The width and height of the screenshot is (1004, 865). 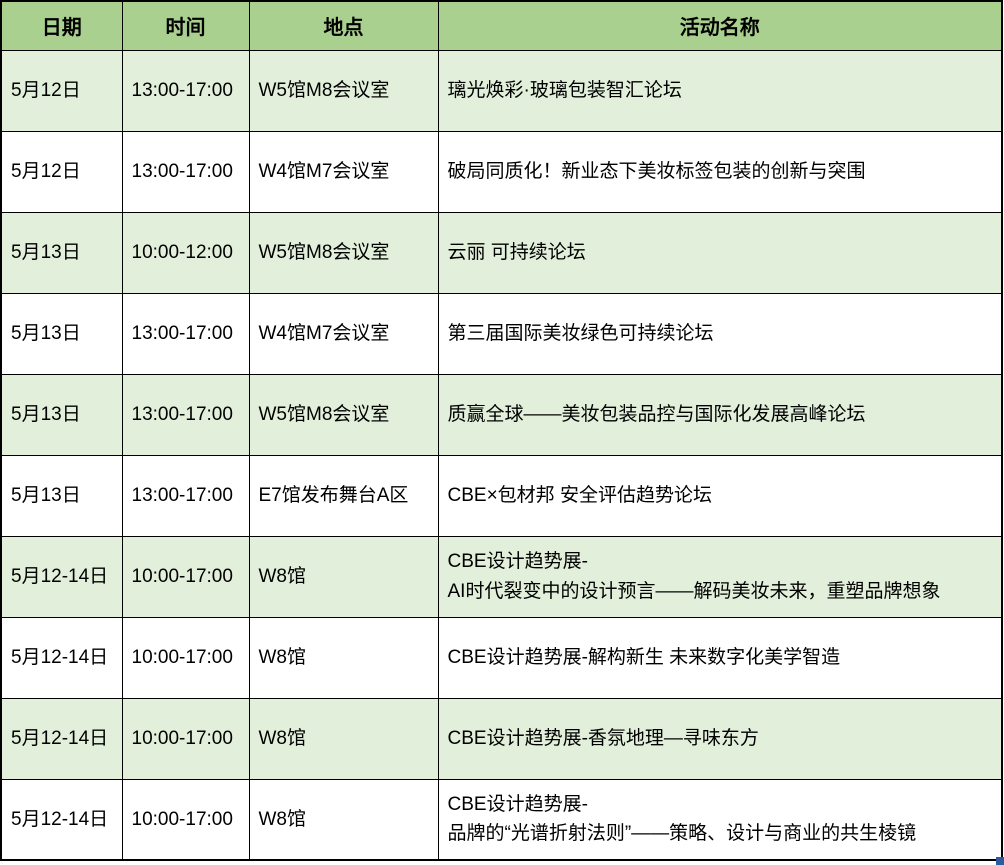 I want to click on cell-activity: CBE设计趋势展-解构新生 未来数字化美学智造, so click(x=720, y=657).